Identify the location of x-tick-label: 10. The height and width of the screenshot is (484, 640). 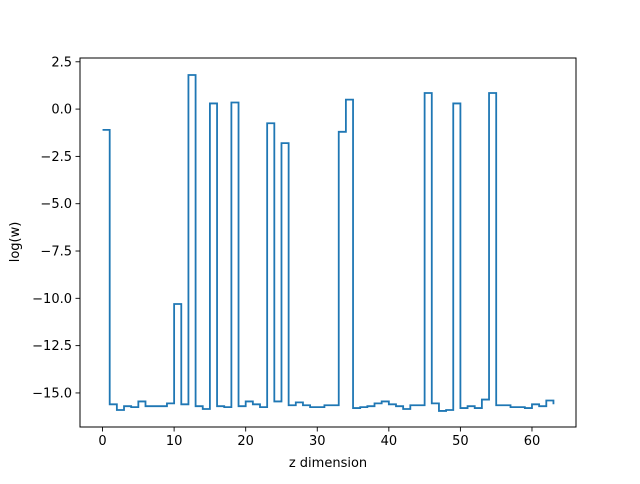
(174, 441).